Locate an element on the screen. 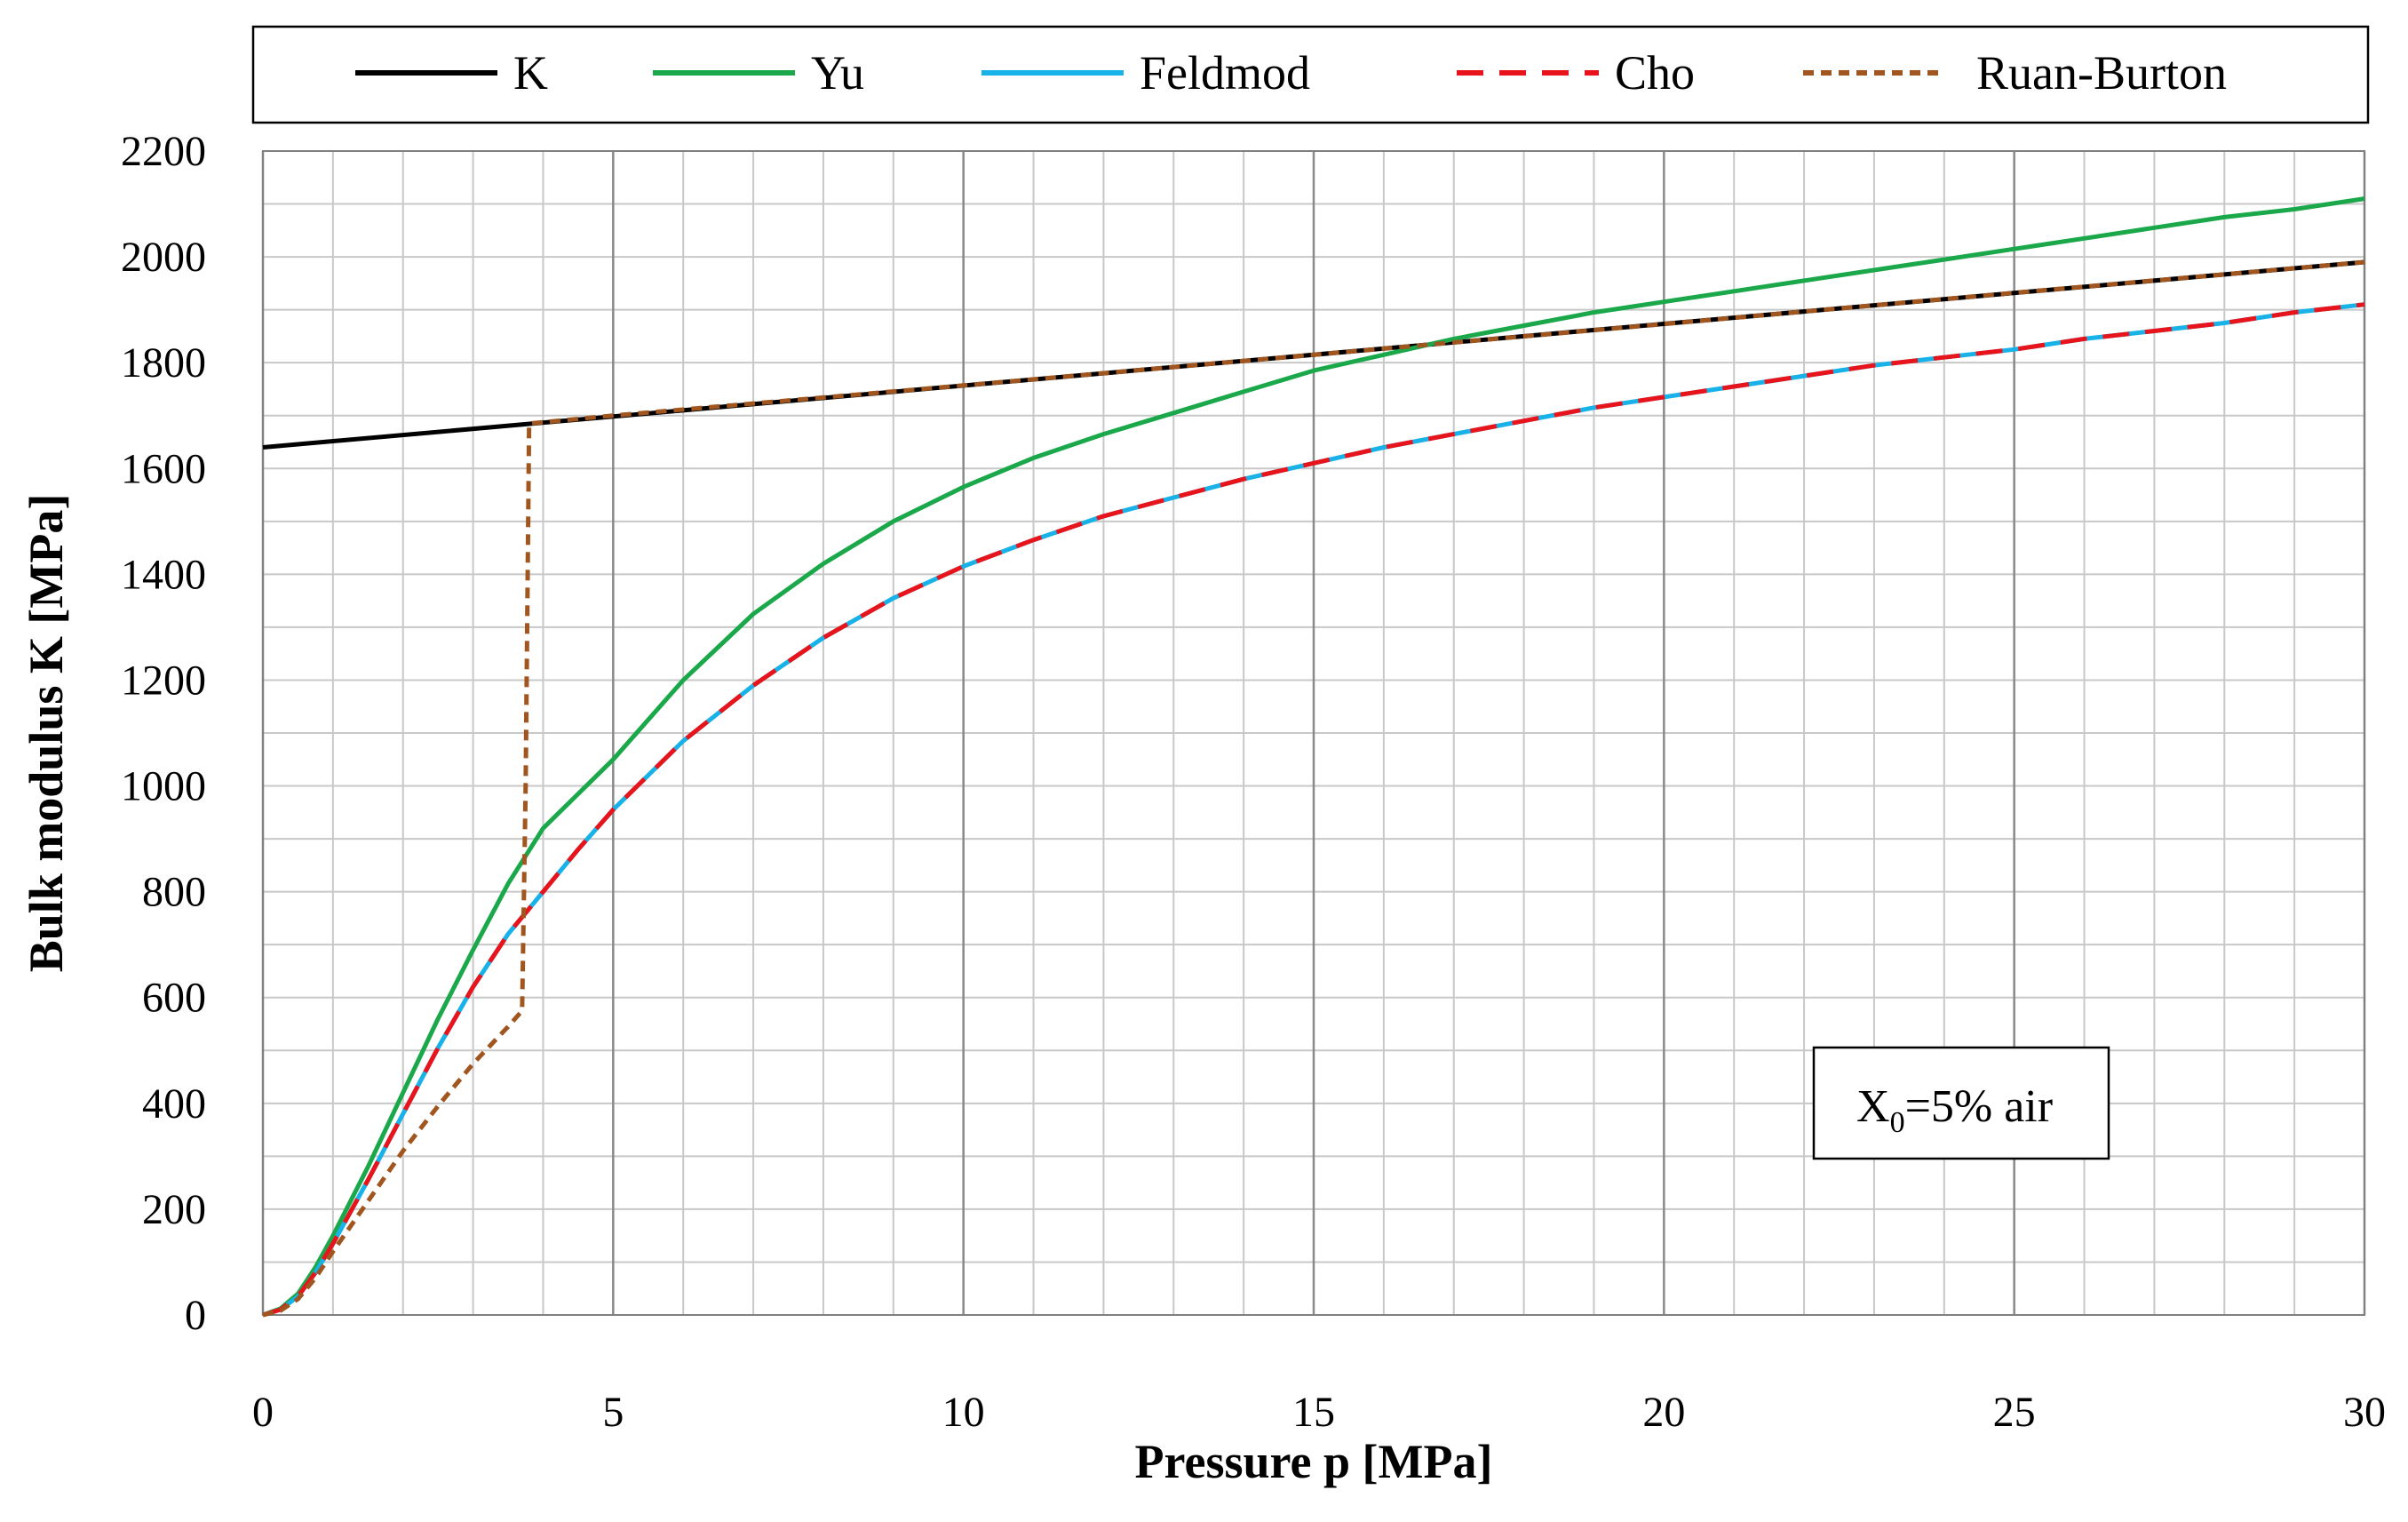 This screenshot has height=1522, width=2408. annotation-rest: =5% air is located at coordinates (1980, 1106).